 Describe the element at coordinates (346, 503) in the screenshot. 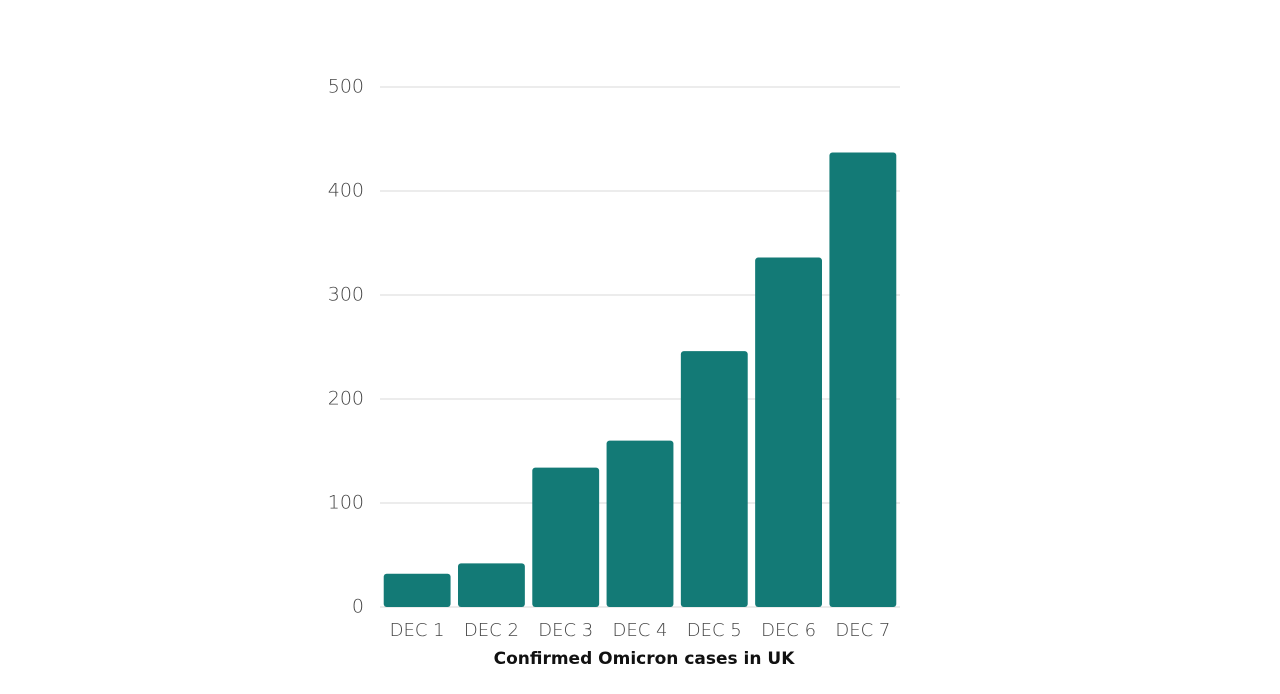

I see `y-tick-label: 100` at that location.